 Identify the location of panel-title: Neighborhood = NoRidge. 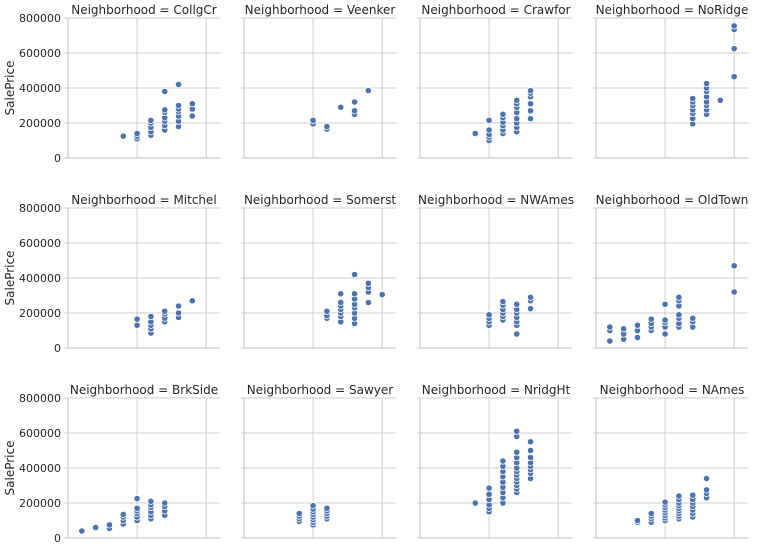
(672, 10).